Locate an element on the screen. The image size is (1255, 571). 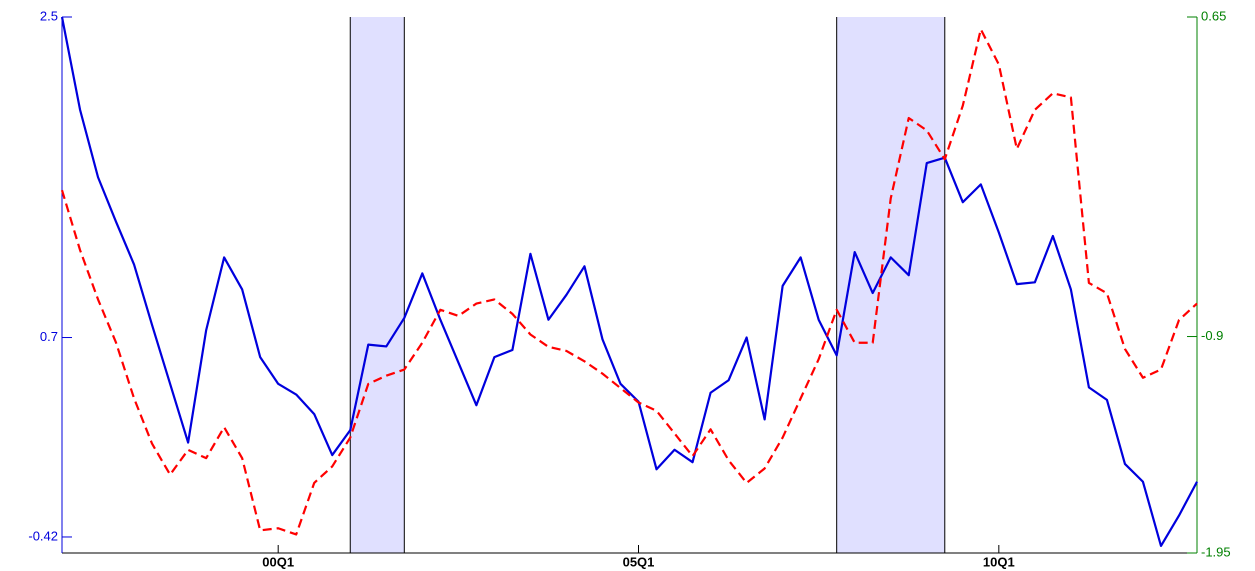
y-tick-label: -0.42 is located at coordinates (43, 535).